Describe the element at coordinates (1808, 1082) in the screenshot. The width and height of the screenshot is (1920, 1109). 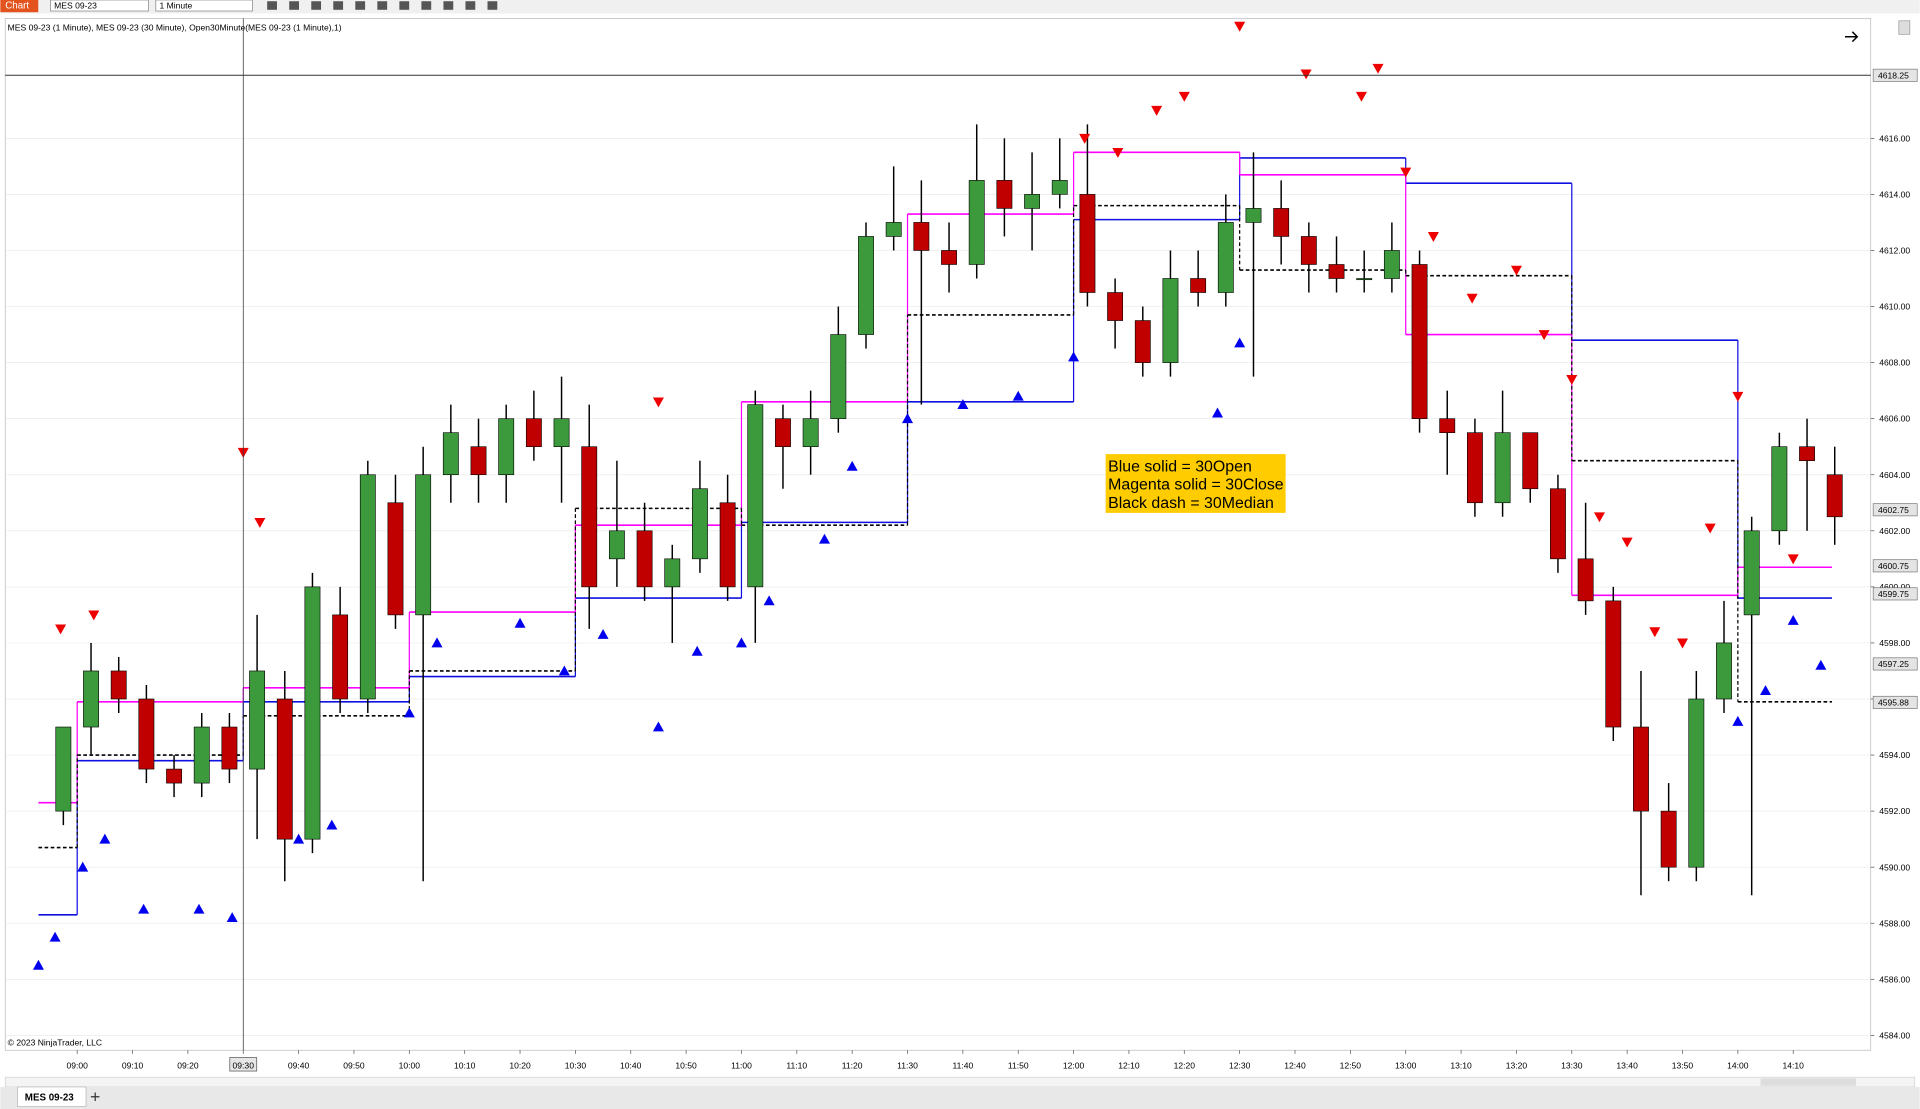
I see `scroll-thumb` at that location.